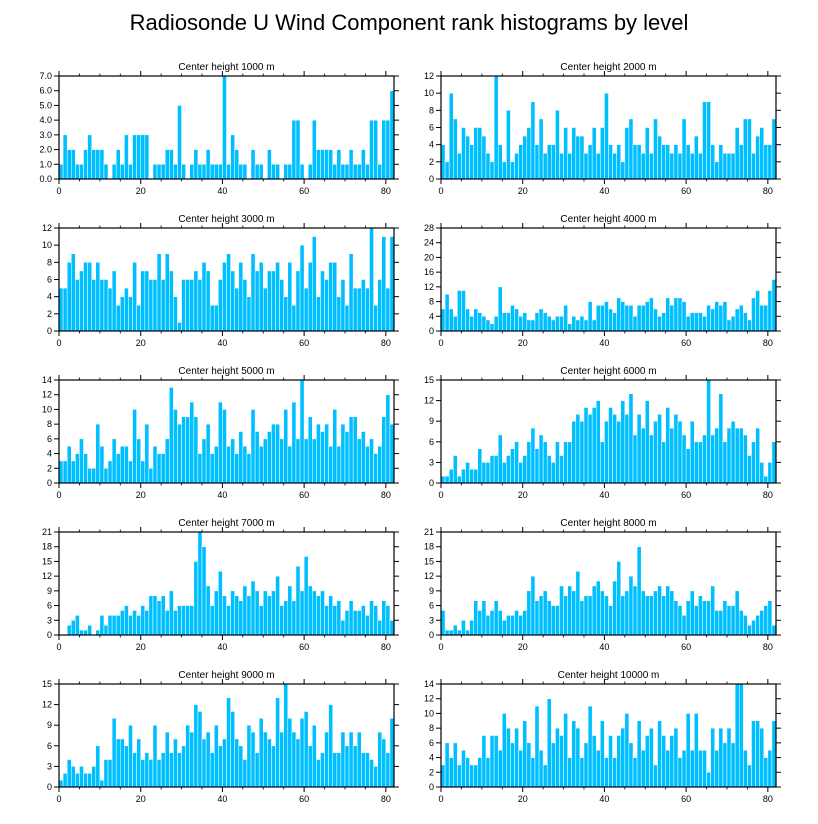 The width and height of the screenshot is (818, 824). What do you see at coordinates (602, 129) in the screenshot?
I see `histogram-panel: Center height 2000 m 0 2 4 6 8 10 12 0 20 40 60 80` at bounding box center [602, 129].